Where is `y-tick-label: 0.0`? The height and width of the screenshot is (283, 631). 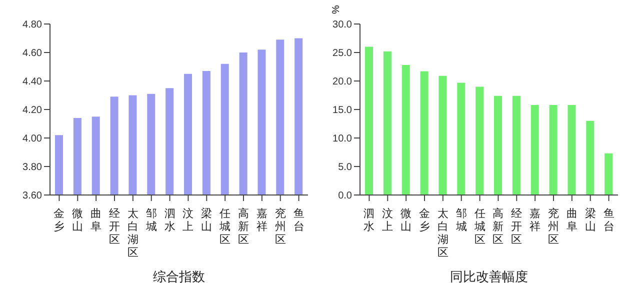 y-tick-label: 0.0 is located at coordinates (345, 196).